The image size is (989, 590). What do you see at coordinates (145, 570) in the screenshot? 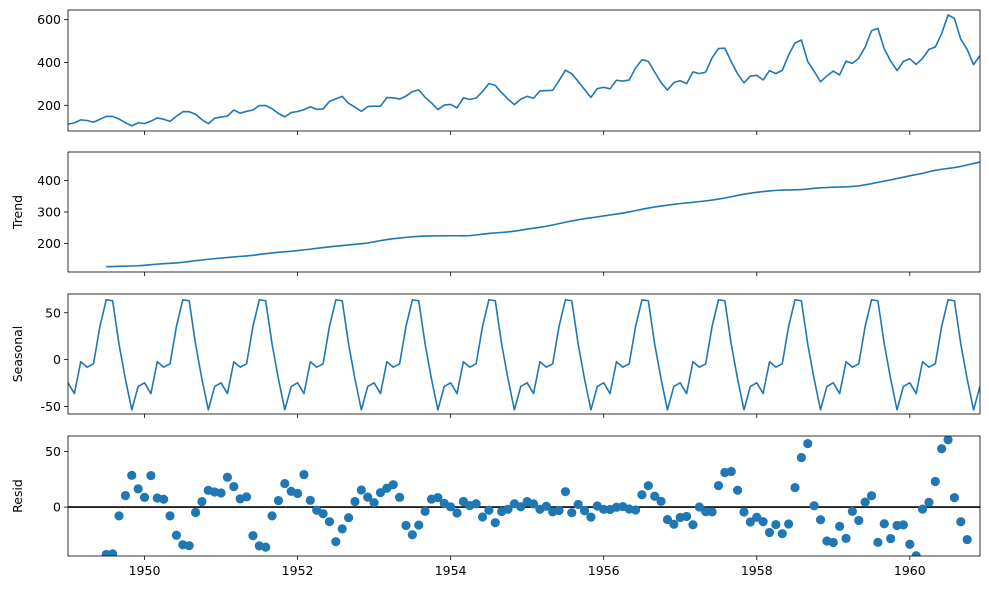
I see `resid-xtick-label: 1950` at bounding box center [145, 570].